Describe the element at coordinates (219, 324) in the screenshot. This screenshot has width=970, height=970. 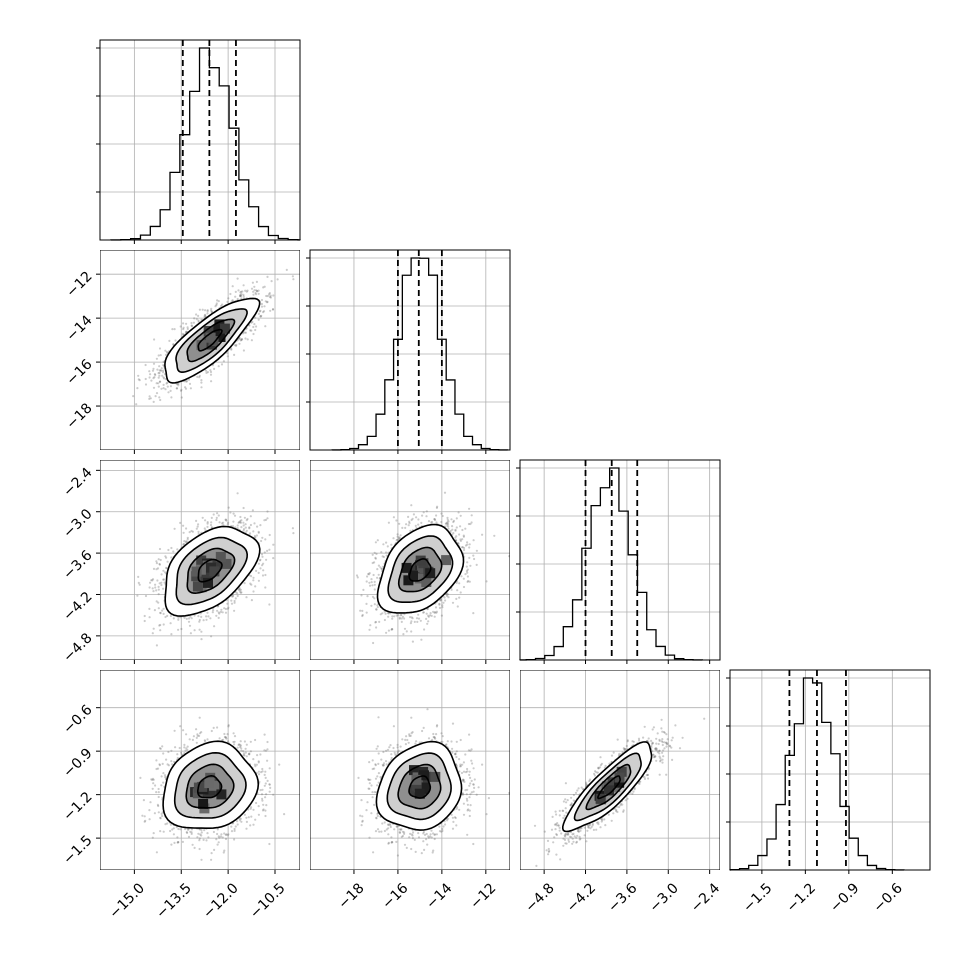
I see `density-cell` at that location.